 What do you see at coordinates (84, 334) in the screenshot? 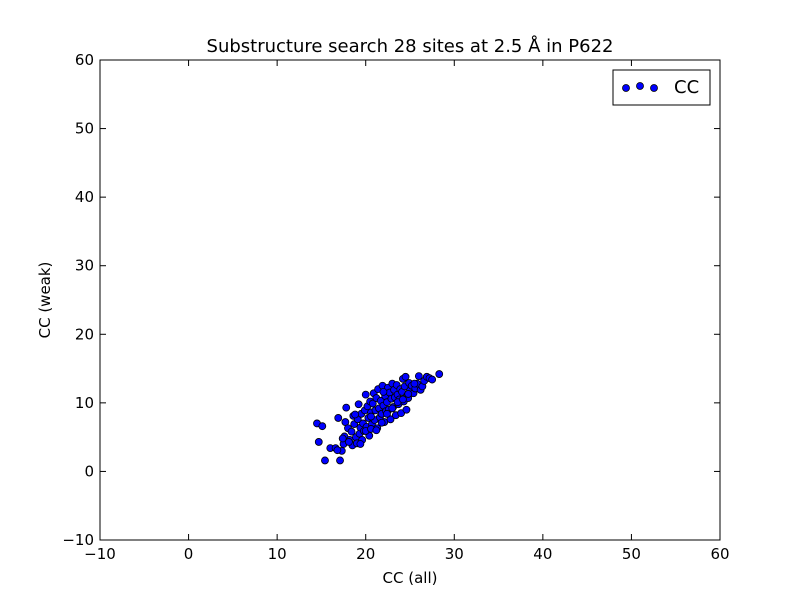
I see `y-tick-label: 20` at bounding box center [84, 334].